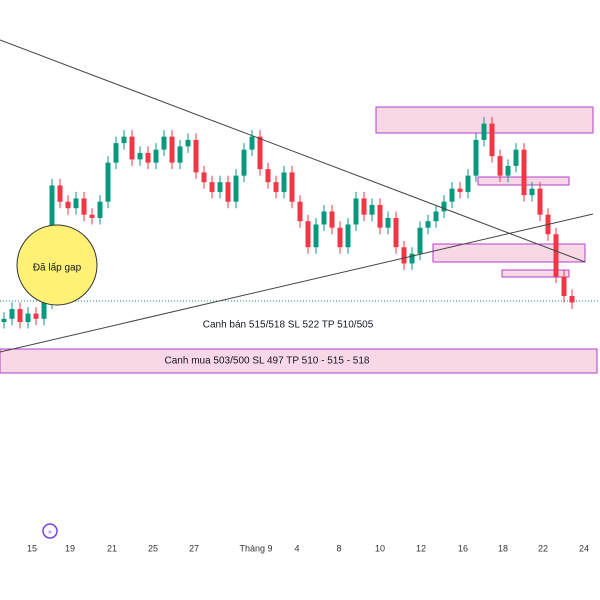 This screenshot has width=600, height=600. What do you see at coordinates (70, 548) in the screenshot?
I see `x-tick-label: 19` at bounding box center [70, 548].